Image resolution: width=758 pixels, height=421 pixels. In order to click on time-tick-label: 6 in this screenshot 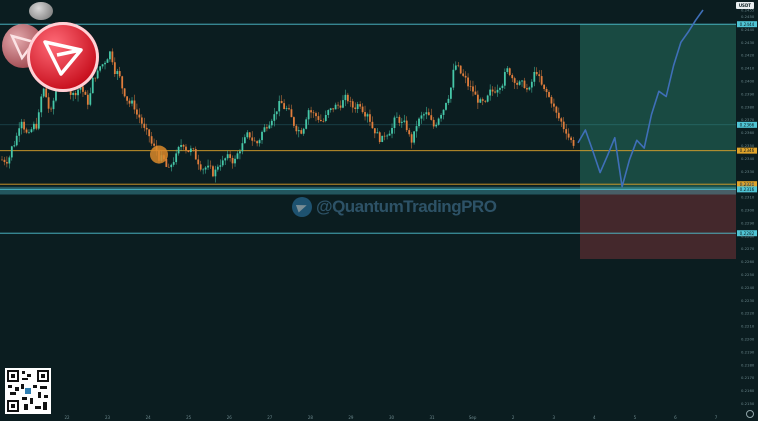, I will do `click(675, 417)`.